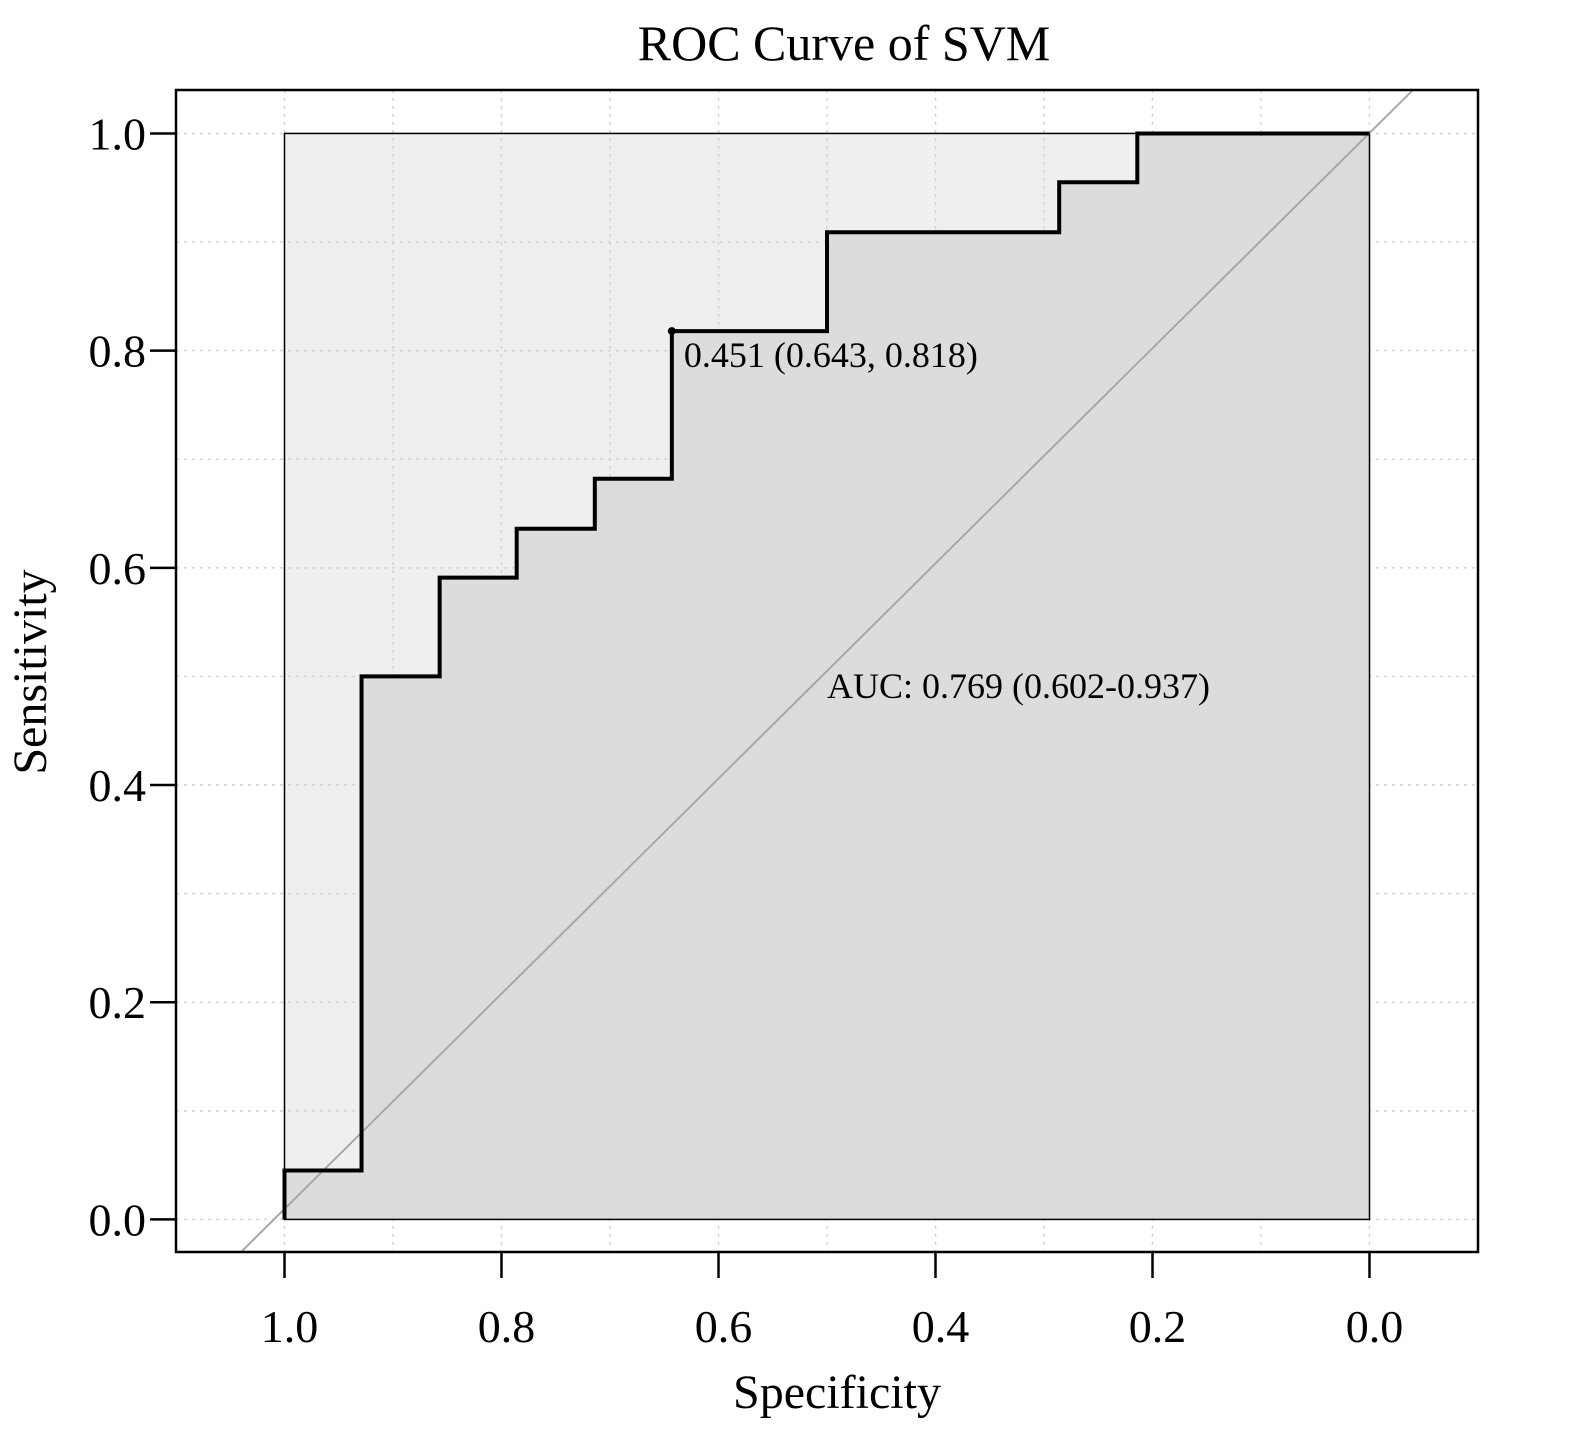 The image size is (1575, 1435). I want to click on best-threshold-point, so click(671, 331).